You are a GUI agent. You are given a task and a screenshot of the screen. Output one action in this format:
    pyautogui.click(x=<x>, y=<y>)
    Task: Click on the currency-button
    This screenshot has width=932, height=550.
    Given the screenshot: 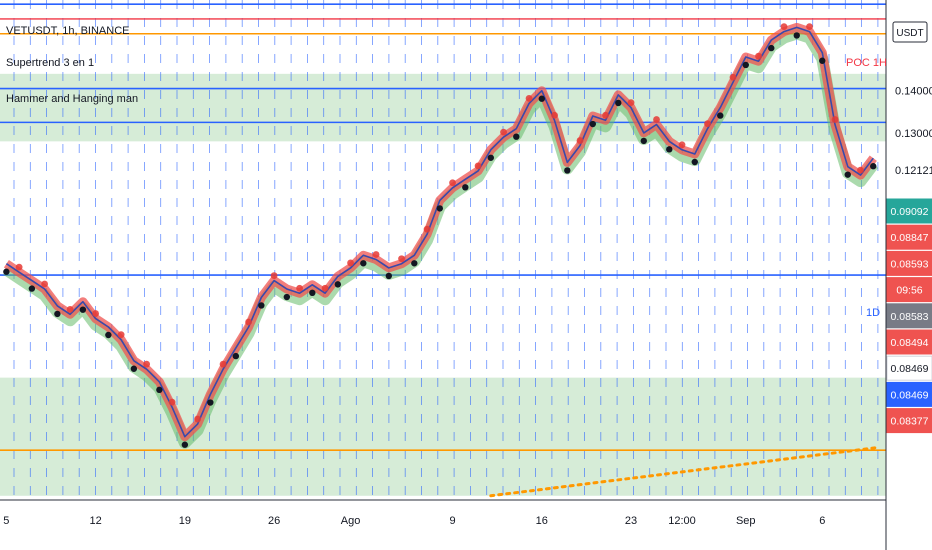 What is the action you would take?
    pyautogui.click(x=910, y=32)
    